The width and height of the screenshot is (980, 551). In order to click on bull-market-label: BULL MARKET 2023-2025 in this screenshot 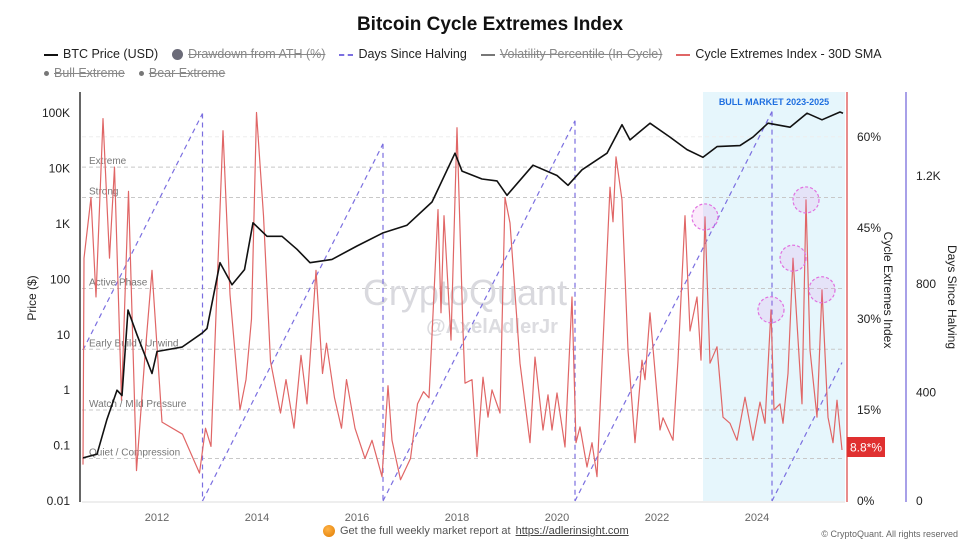, I will do `click(774, 102)`.